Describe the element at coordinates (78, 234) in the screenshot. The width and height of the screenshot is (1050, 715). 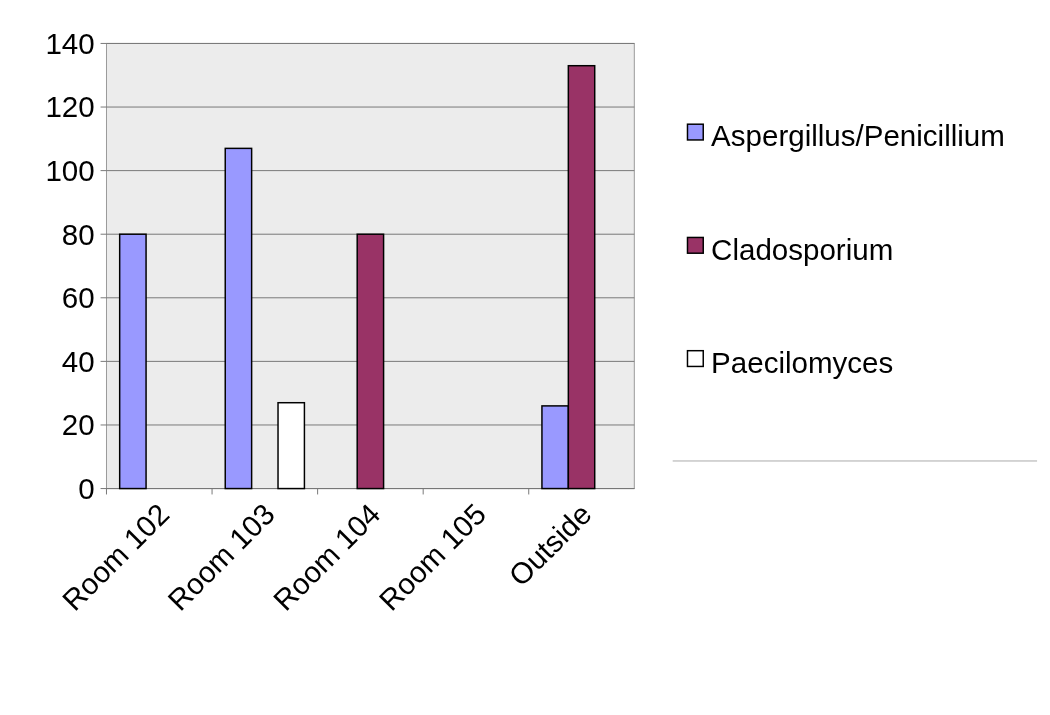
I see `y-tick-label: 80` at that location.